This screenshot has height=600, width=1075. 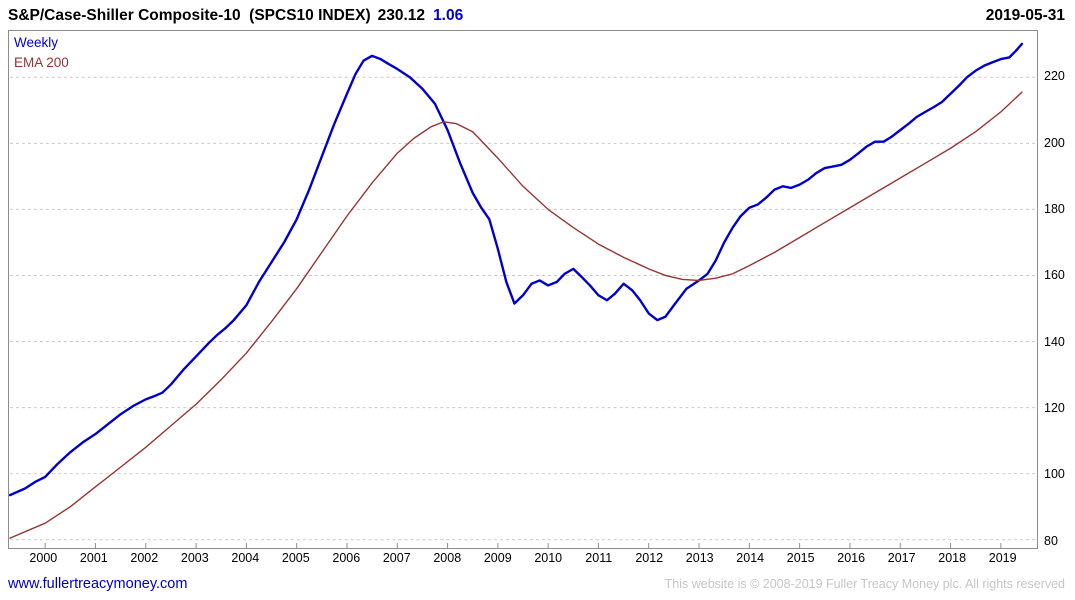 I want to click on legend-item-ema200: EMA 200, so click(x=41, y=62).